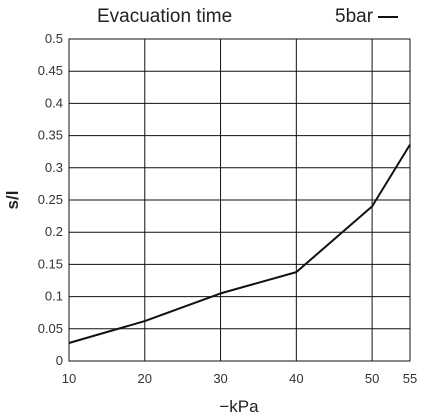  I want to click on y-tick-labels: 0 0.05 0.1 0.15 0.2 0.25 0.3 0.35 0.4 0.45 0.5, so click(50, 199).